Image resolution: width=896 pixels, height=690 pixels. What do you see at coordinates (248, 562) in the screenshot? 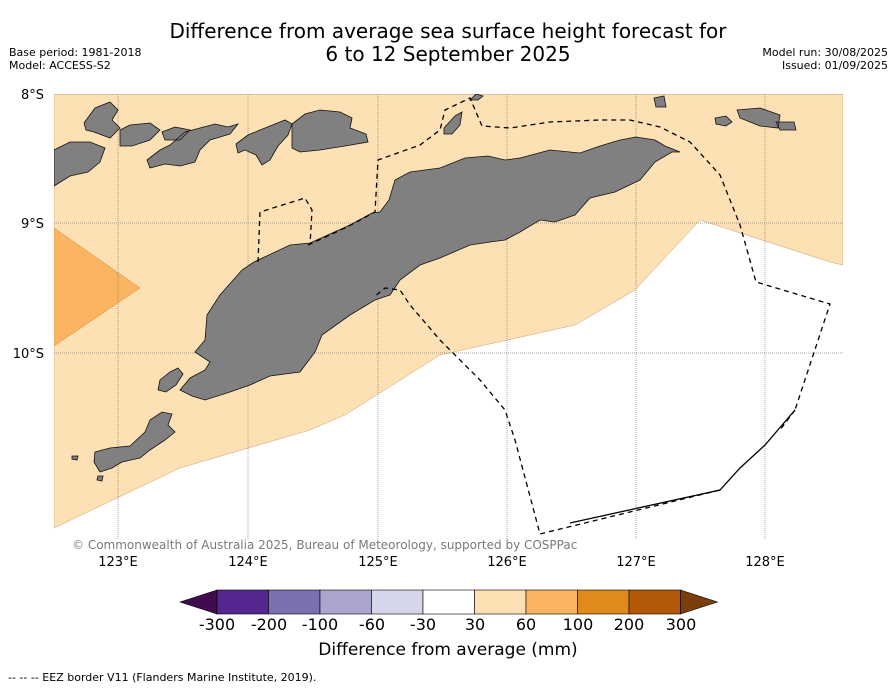
I see `lon-label-124e: 124°E` at bounding box center [248, 562].